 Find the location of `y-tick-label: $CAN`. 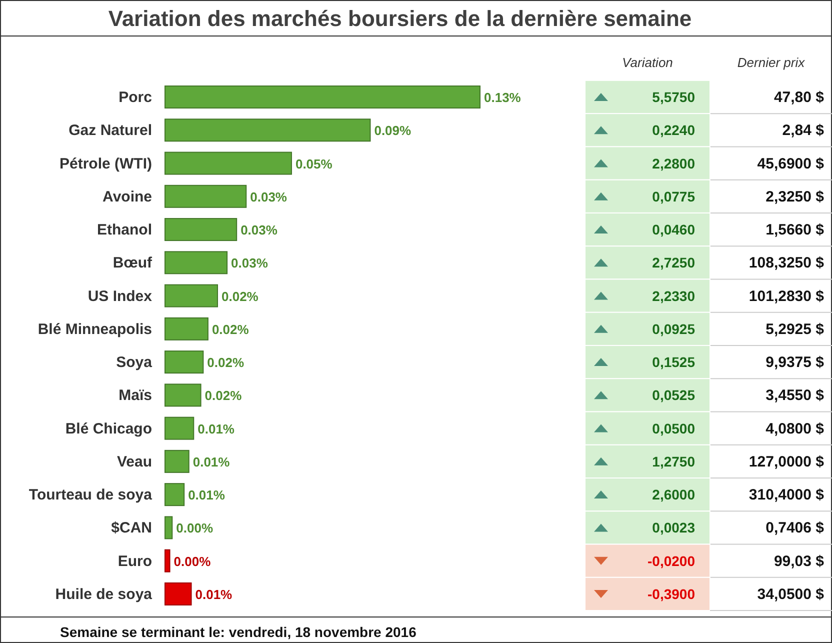

y-tick-label: $CAN is located at coordinates (131, 528).